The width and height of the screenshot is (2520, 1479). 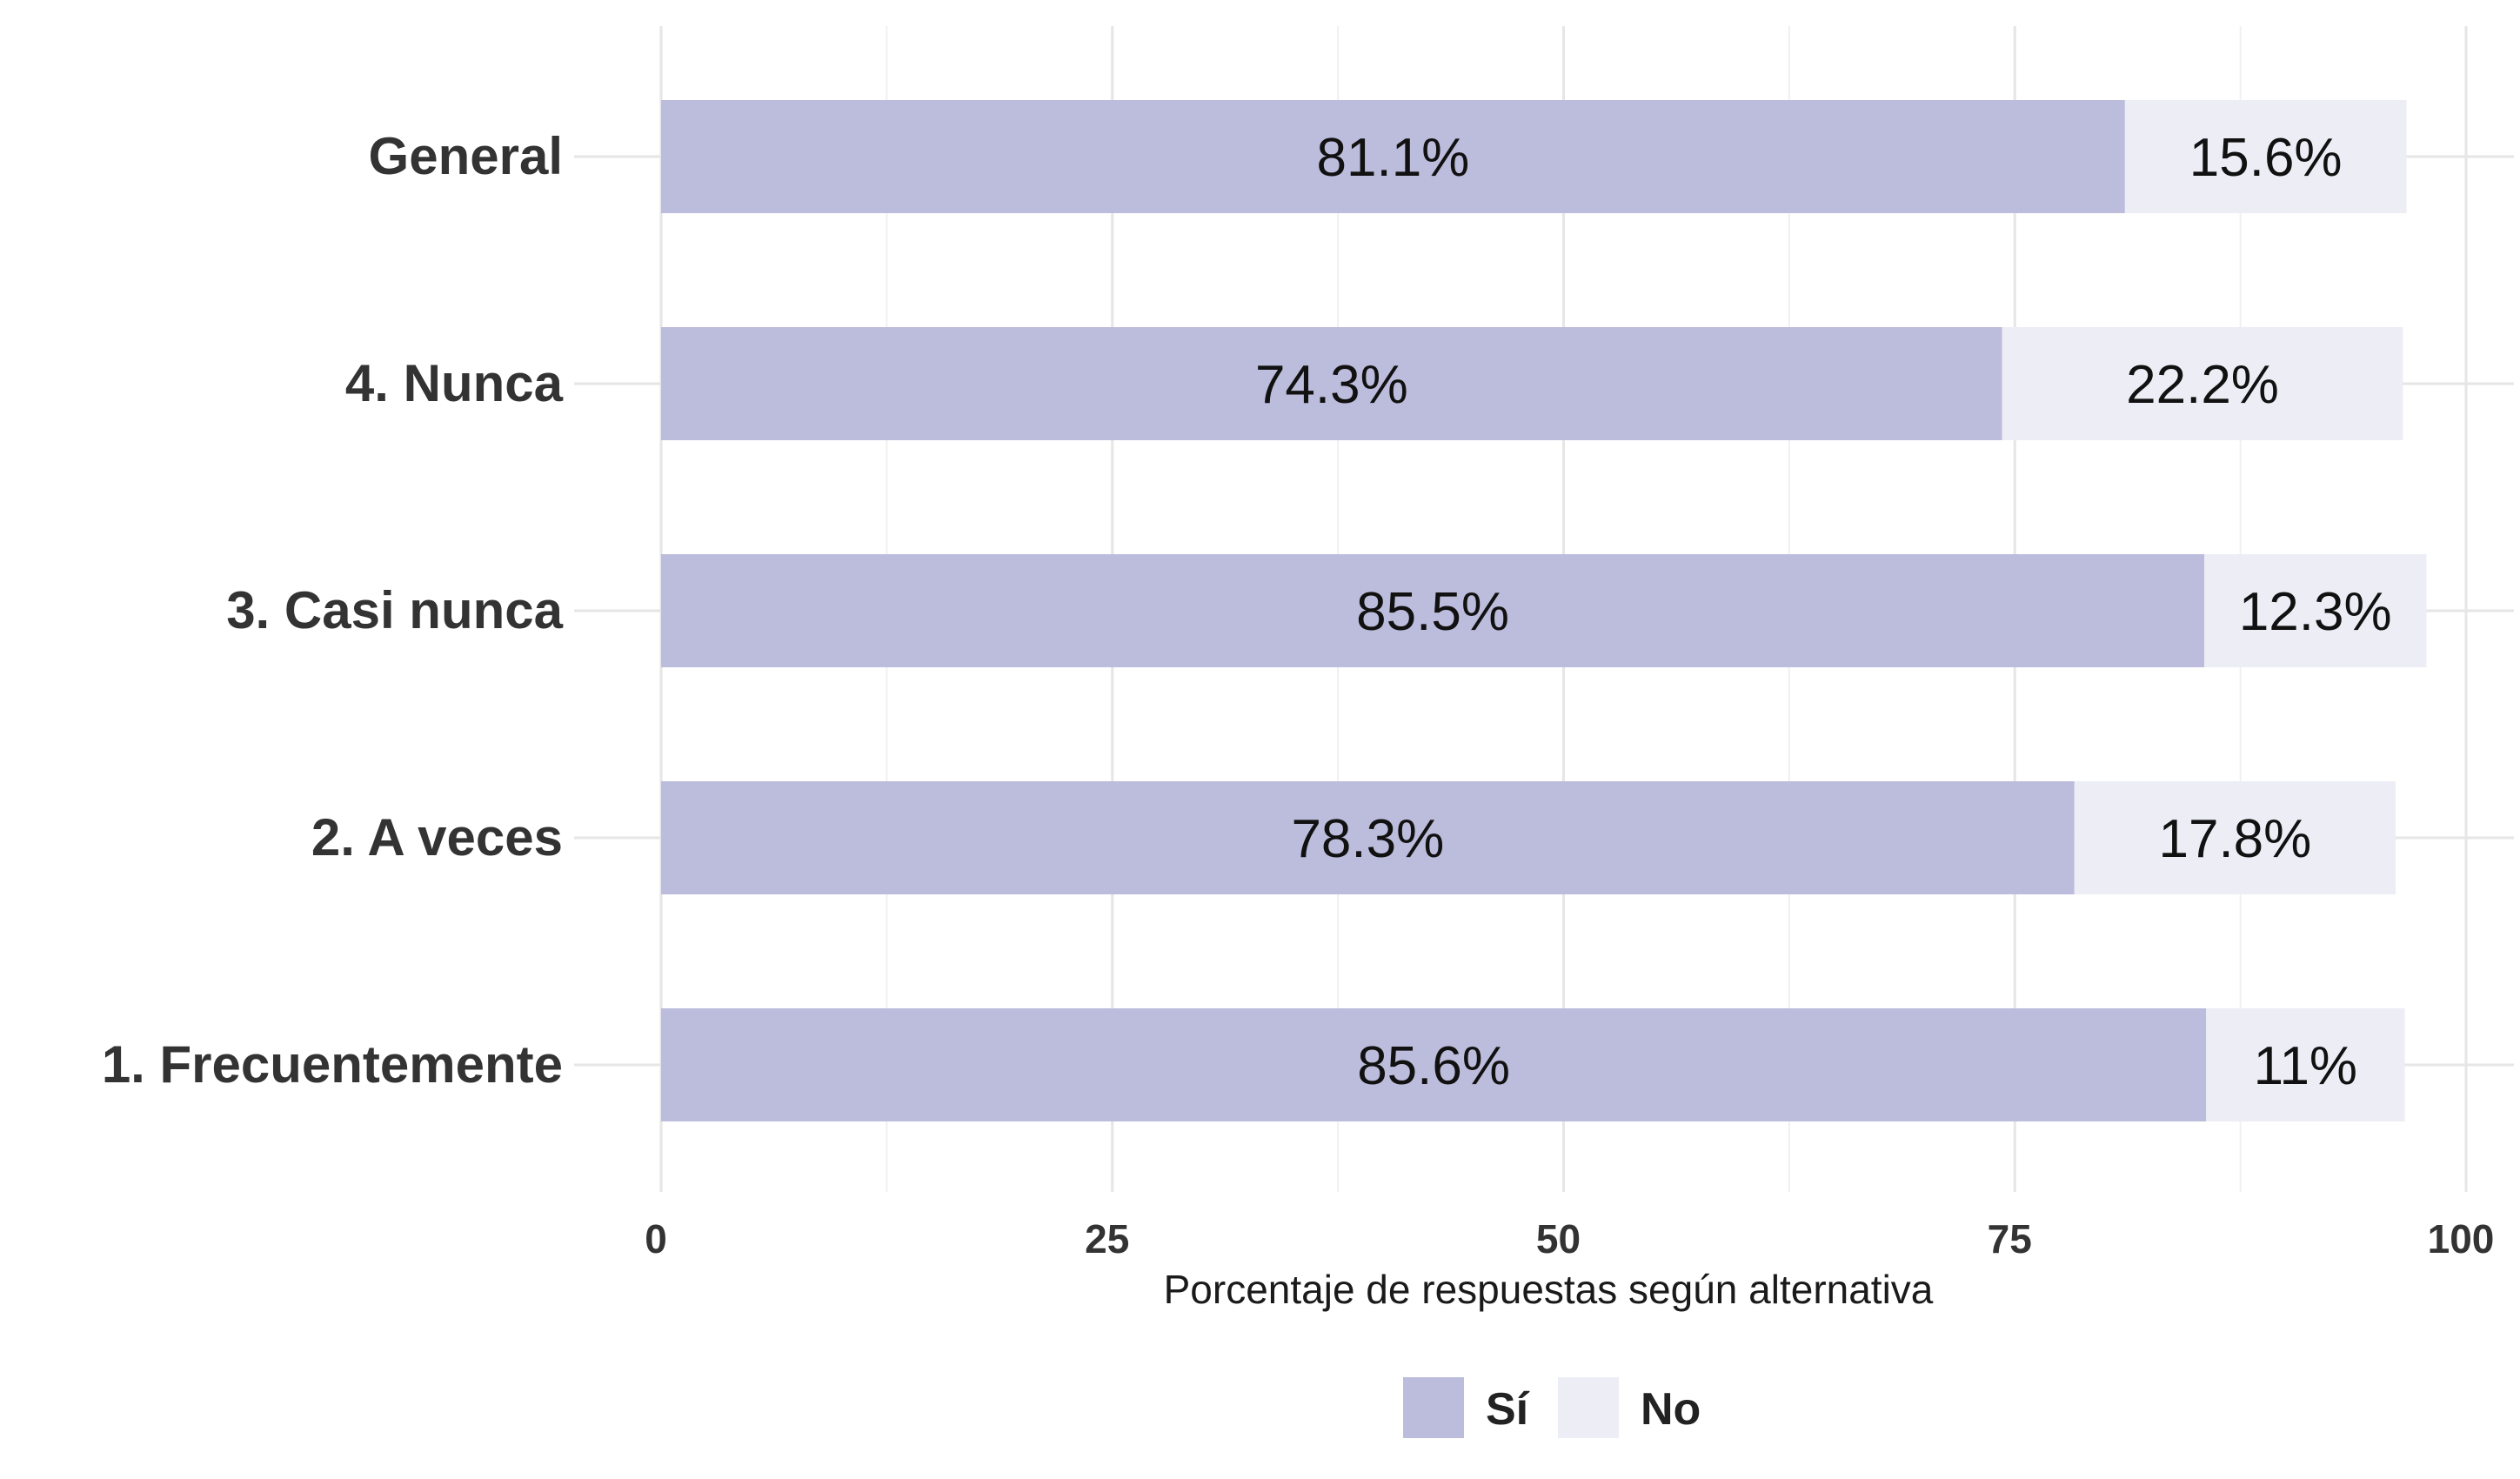 I want to click on data-label: 12.3%, so click(x=2315, y=612).